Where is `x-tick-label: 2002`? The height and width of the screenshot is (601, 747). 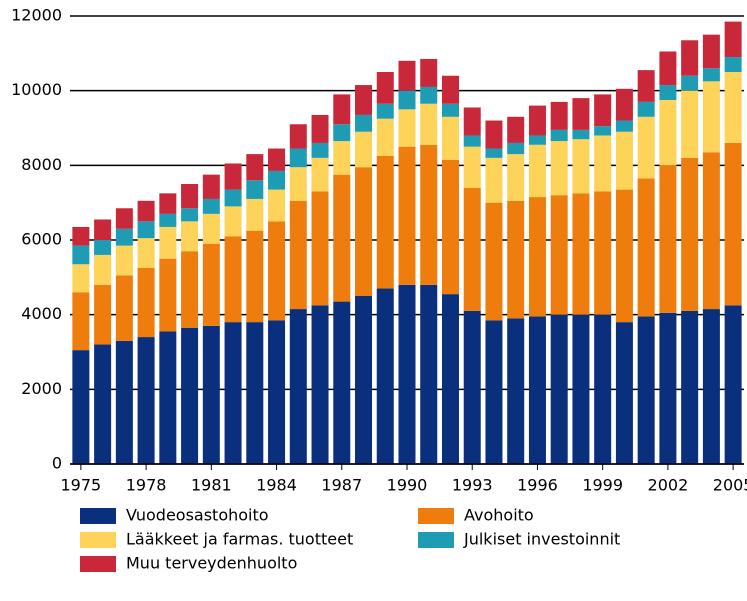
x-tick-label: 2002 is located at coordinates (668, 485).